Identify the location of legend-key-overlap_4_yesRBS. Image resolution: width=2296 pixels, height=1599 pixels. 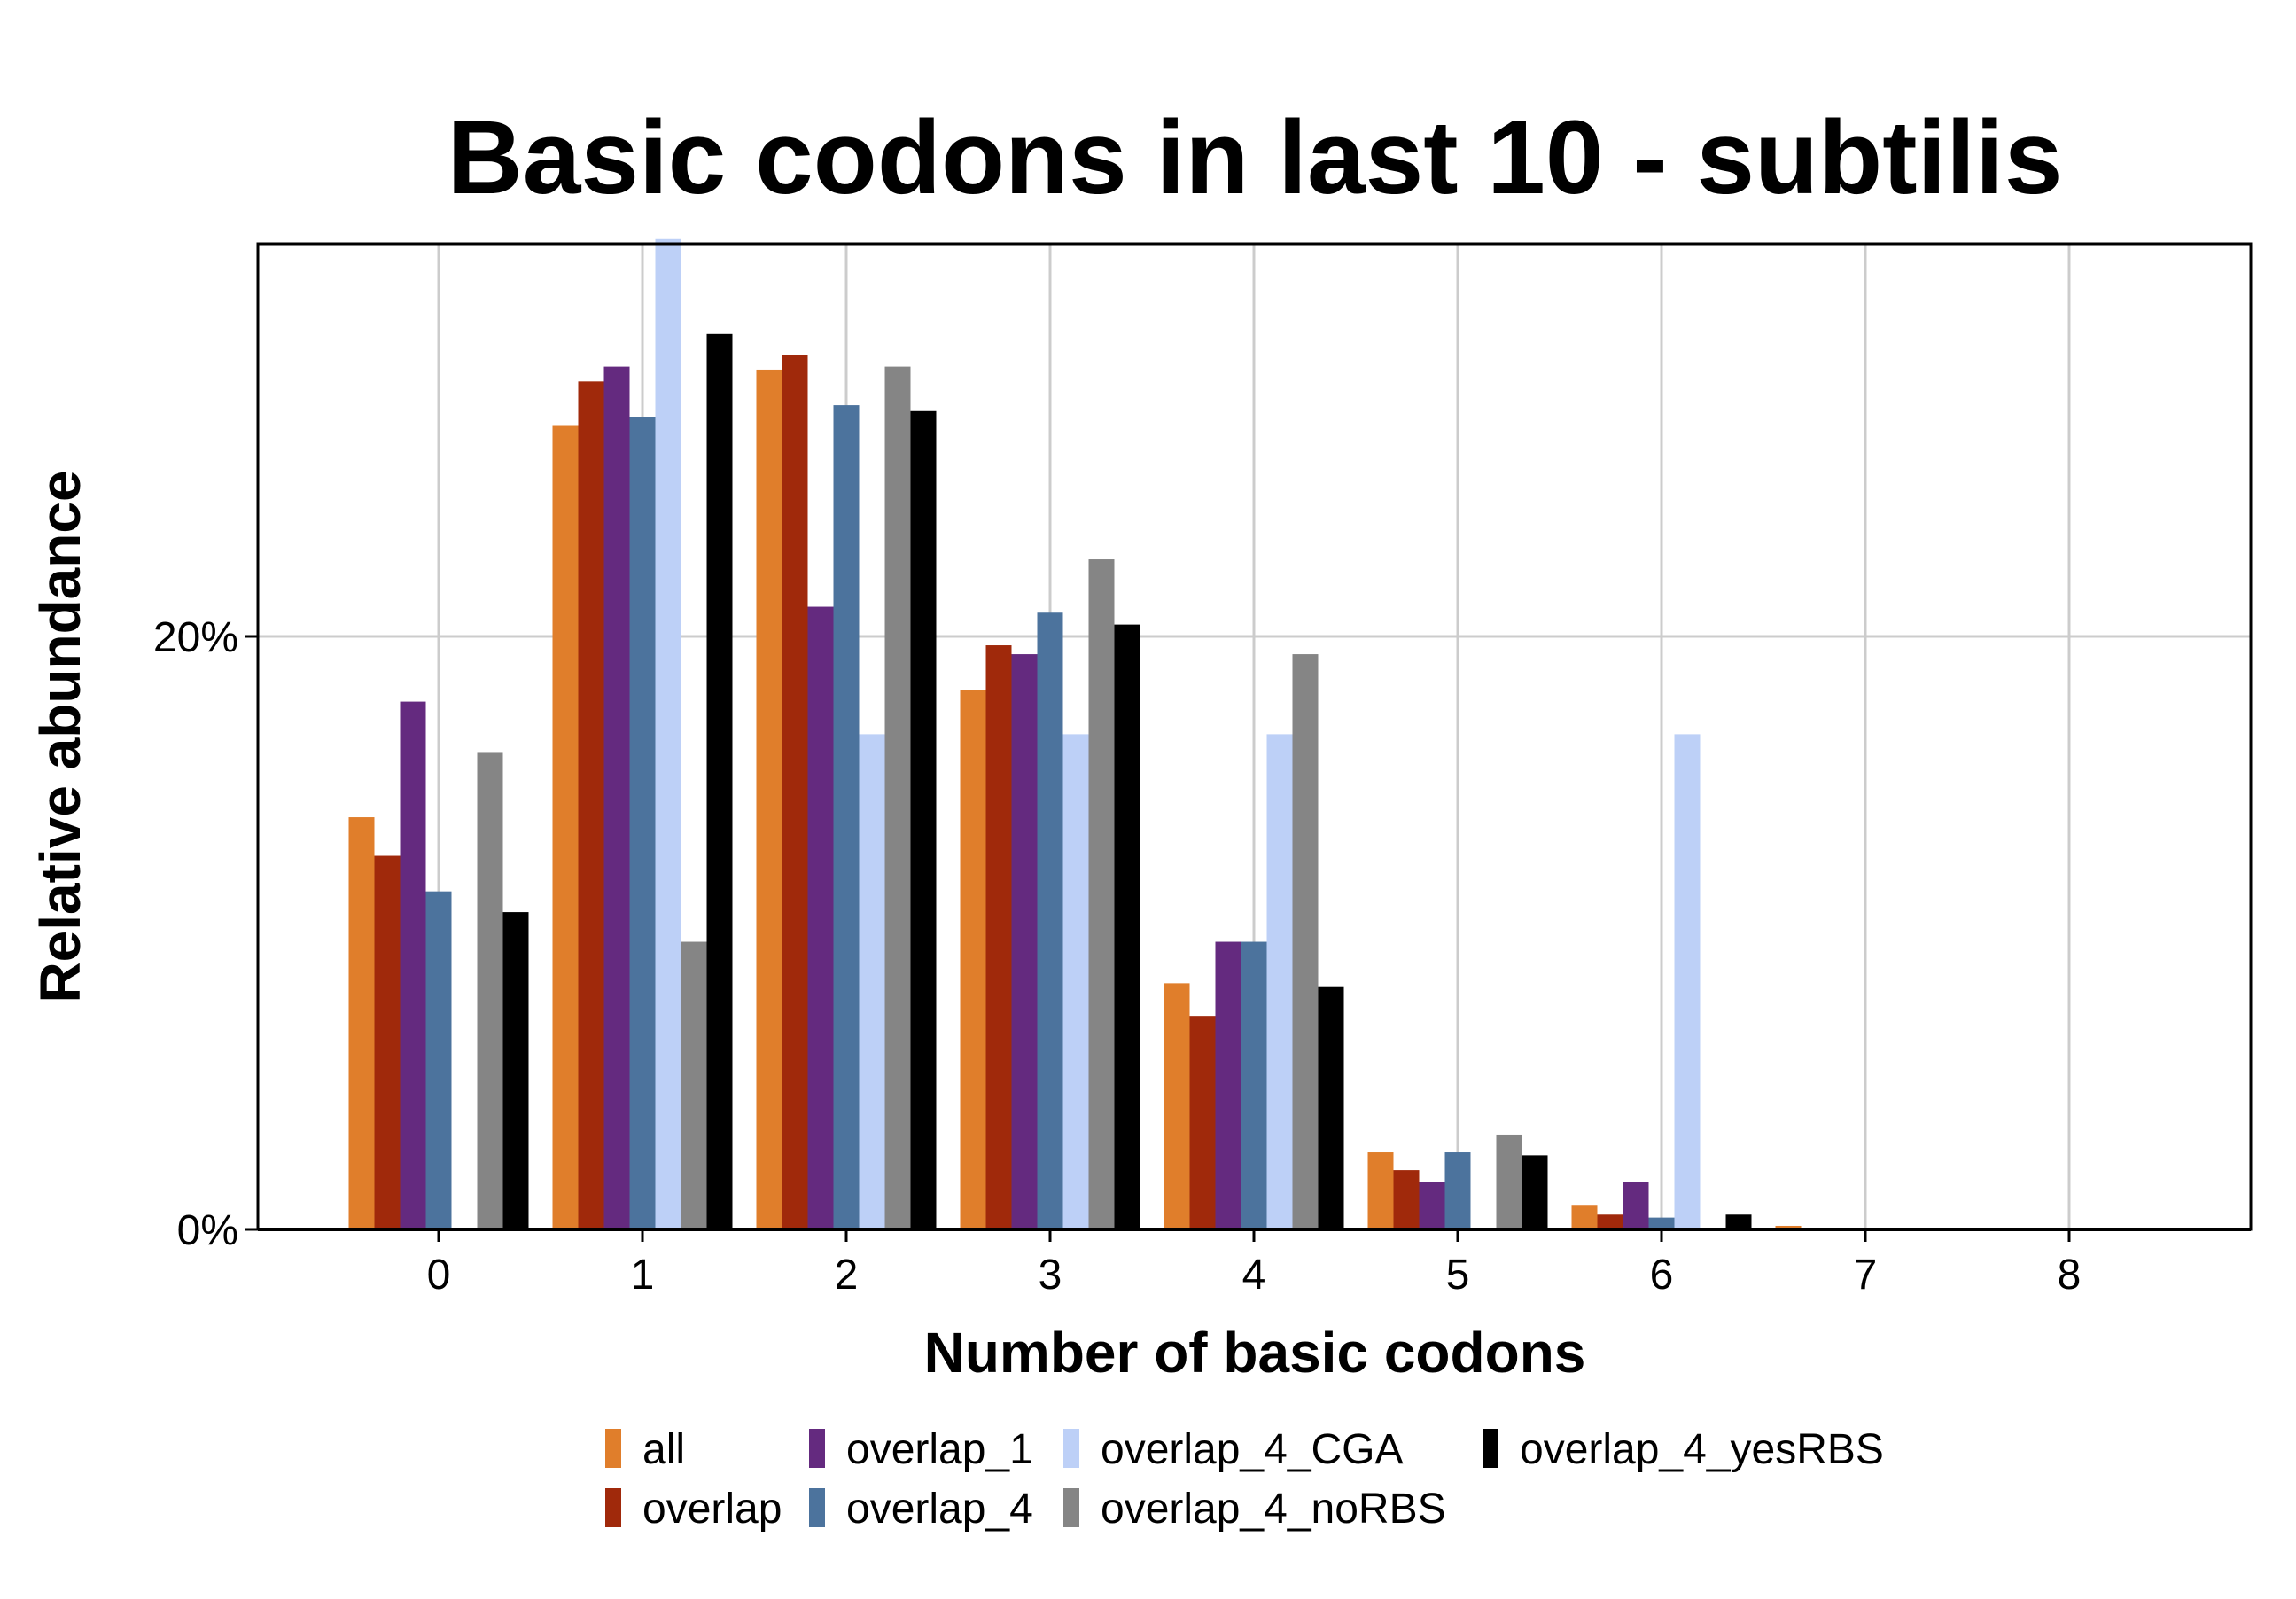
(1490, 1448).